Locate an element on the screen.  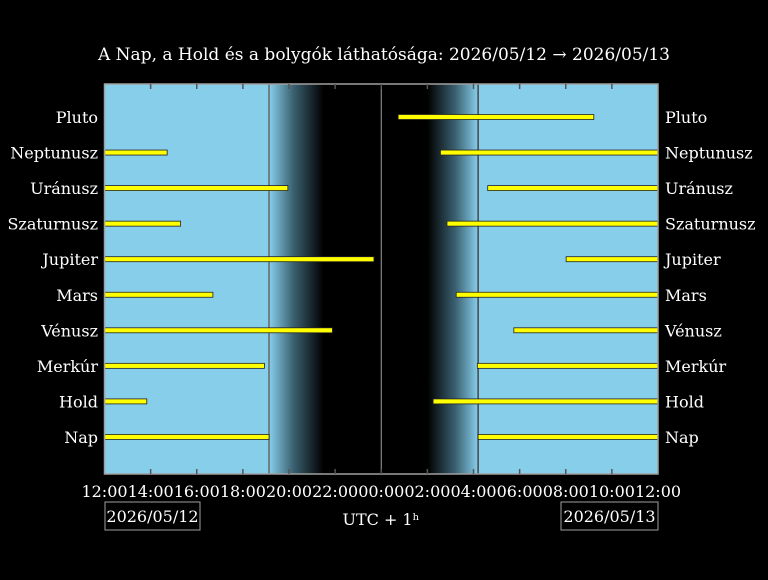
x-tick-label: 00:00 is located at coordinates (381, 491).